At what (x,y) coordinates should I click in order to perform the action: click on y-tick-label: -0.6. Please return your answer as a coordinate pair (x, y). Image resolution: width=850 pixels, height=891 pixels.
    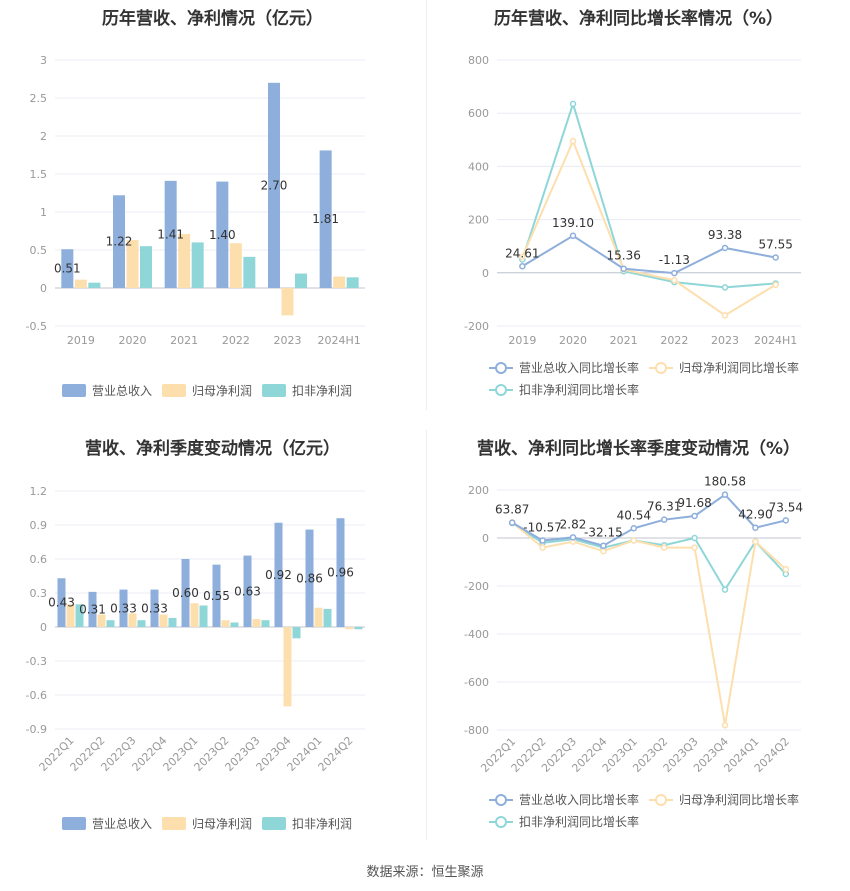
    Looking at the image, I should click on (36, 695).